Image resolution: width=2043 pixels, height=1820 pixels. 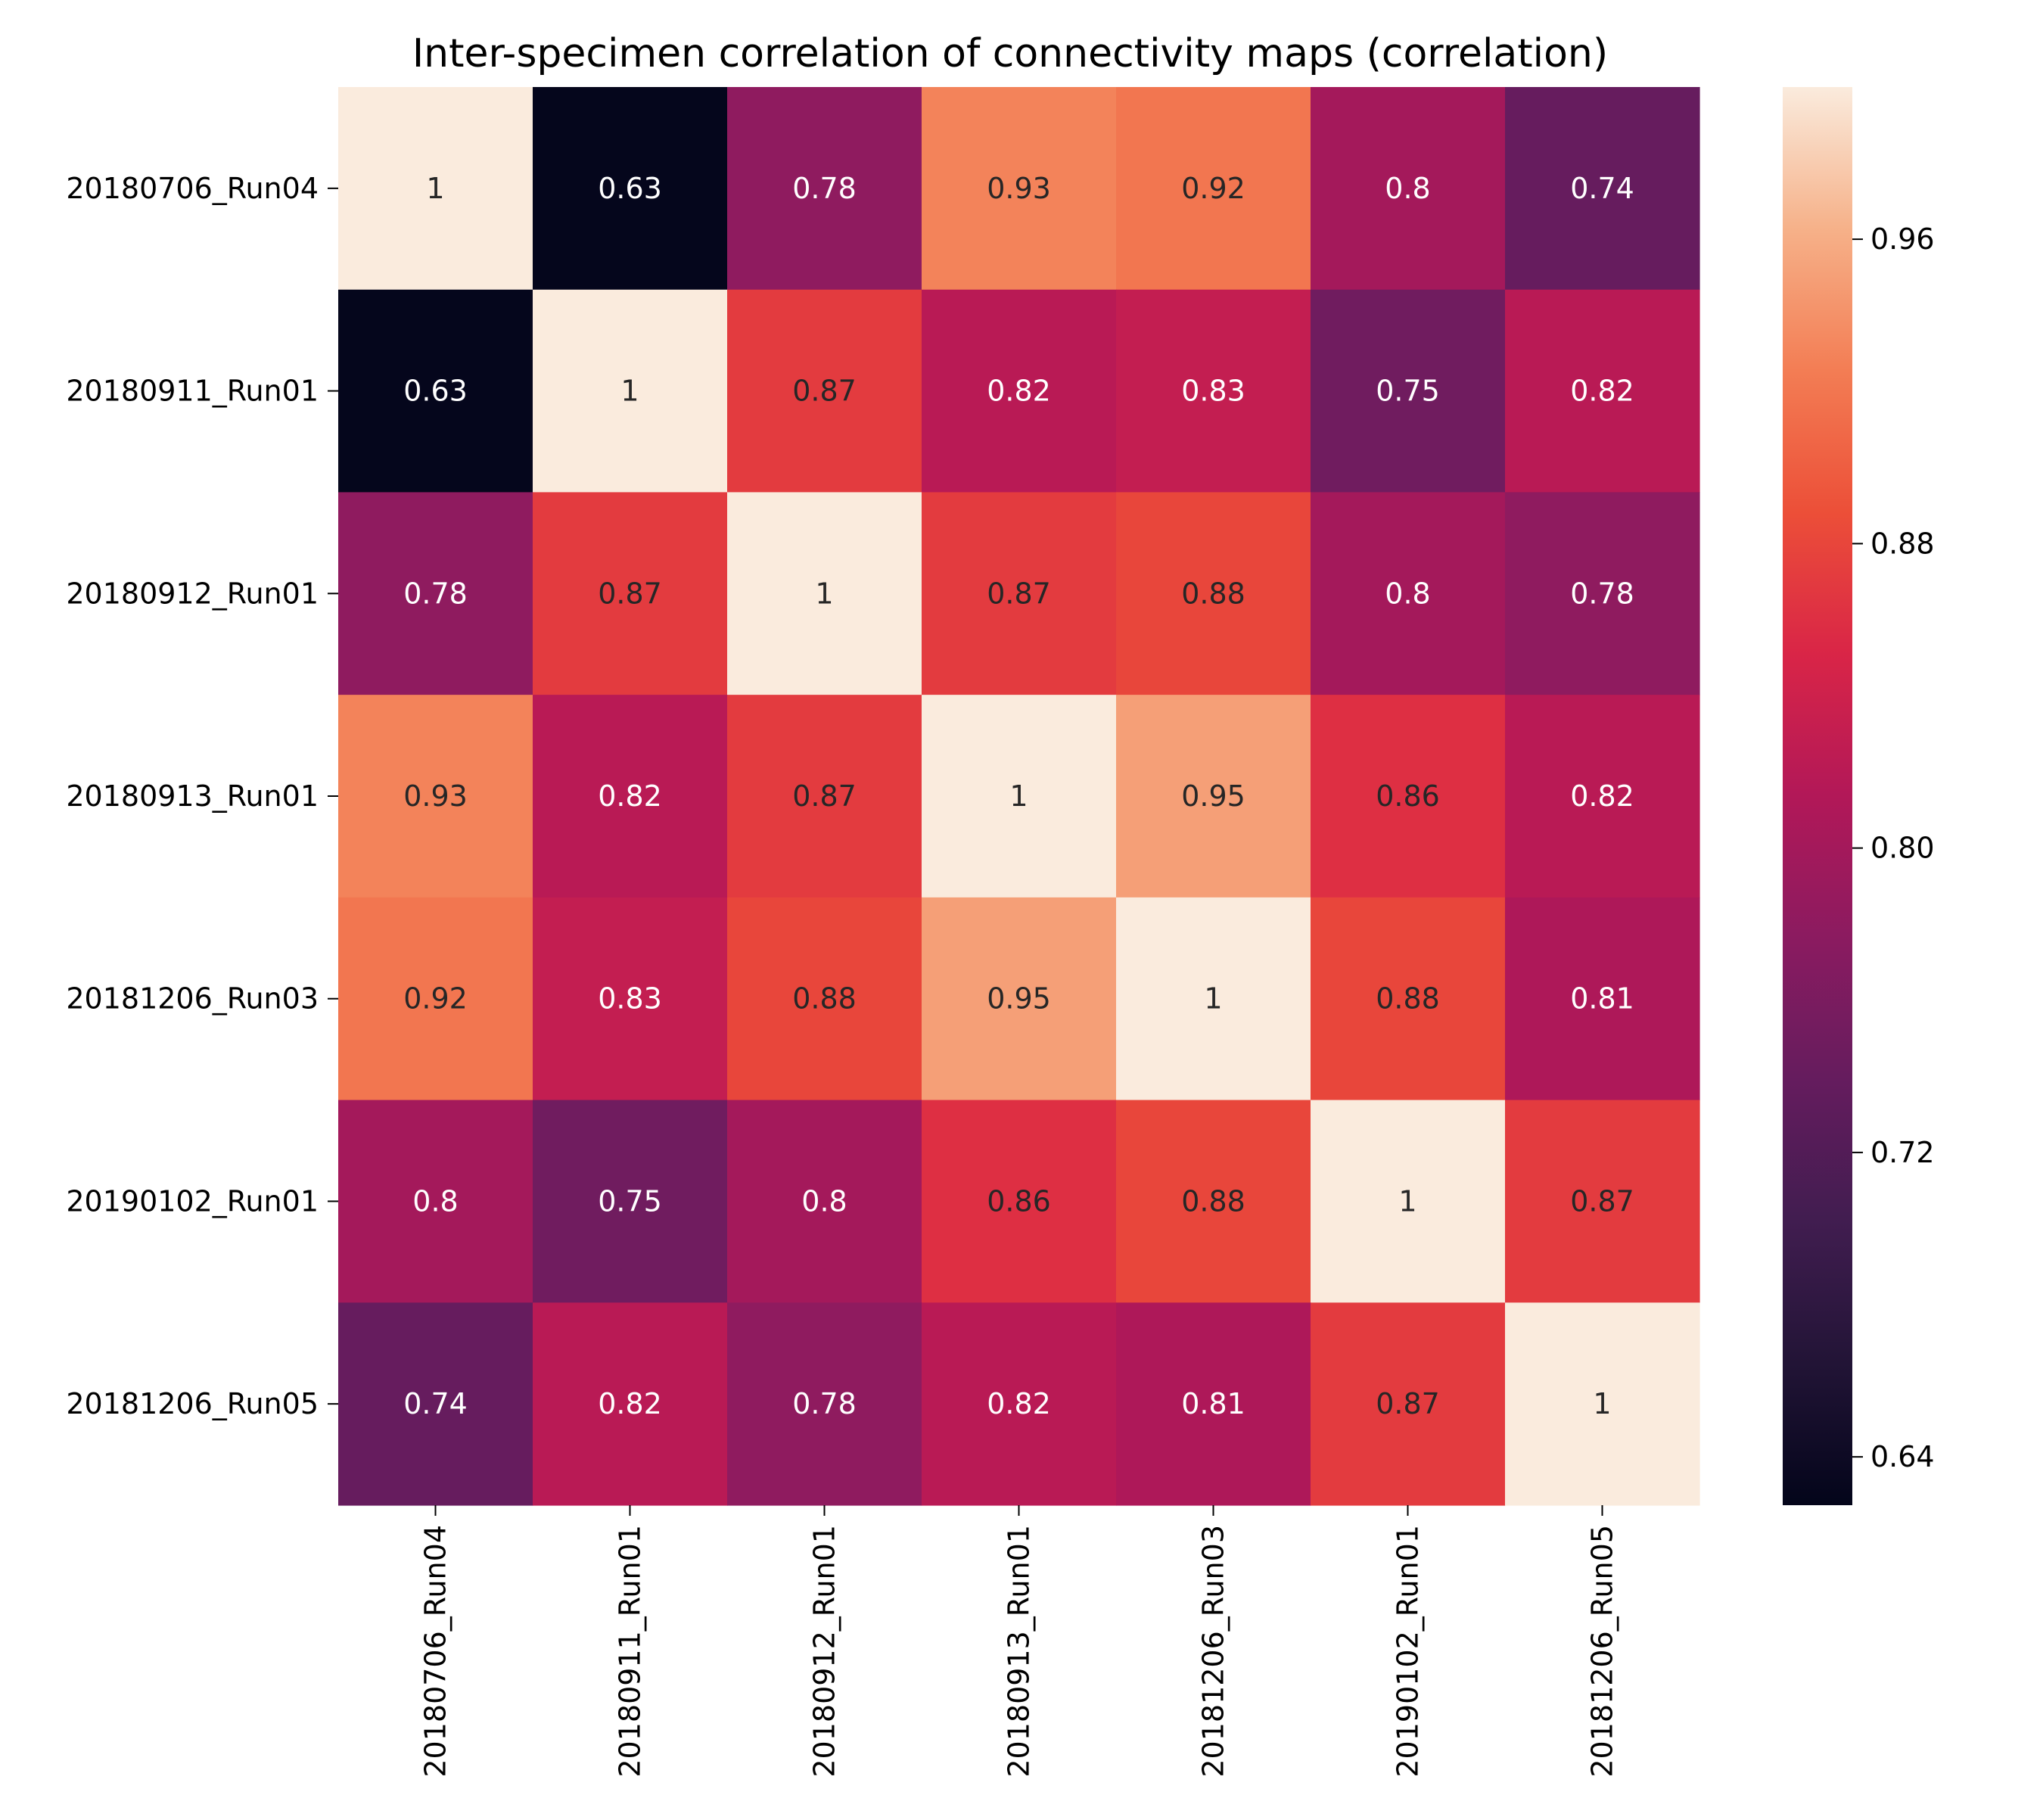 I want to click on x-tick-label: 20180913_Run01, so click(x=1020, y=1652).